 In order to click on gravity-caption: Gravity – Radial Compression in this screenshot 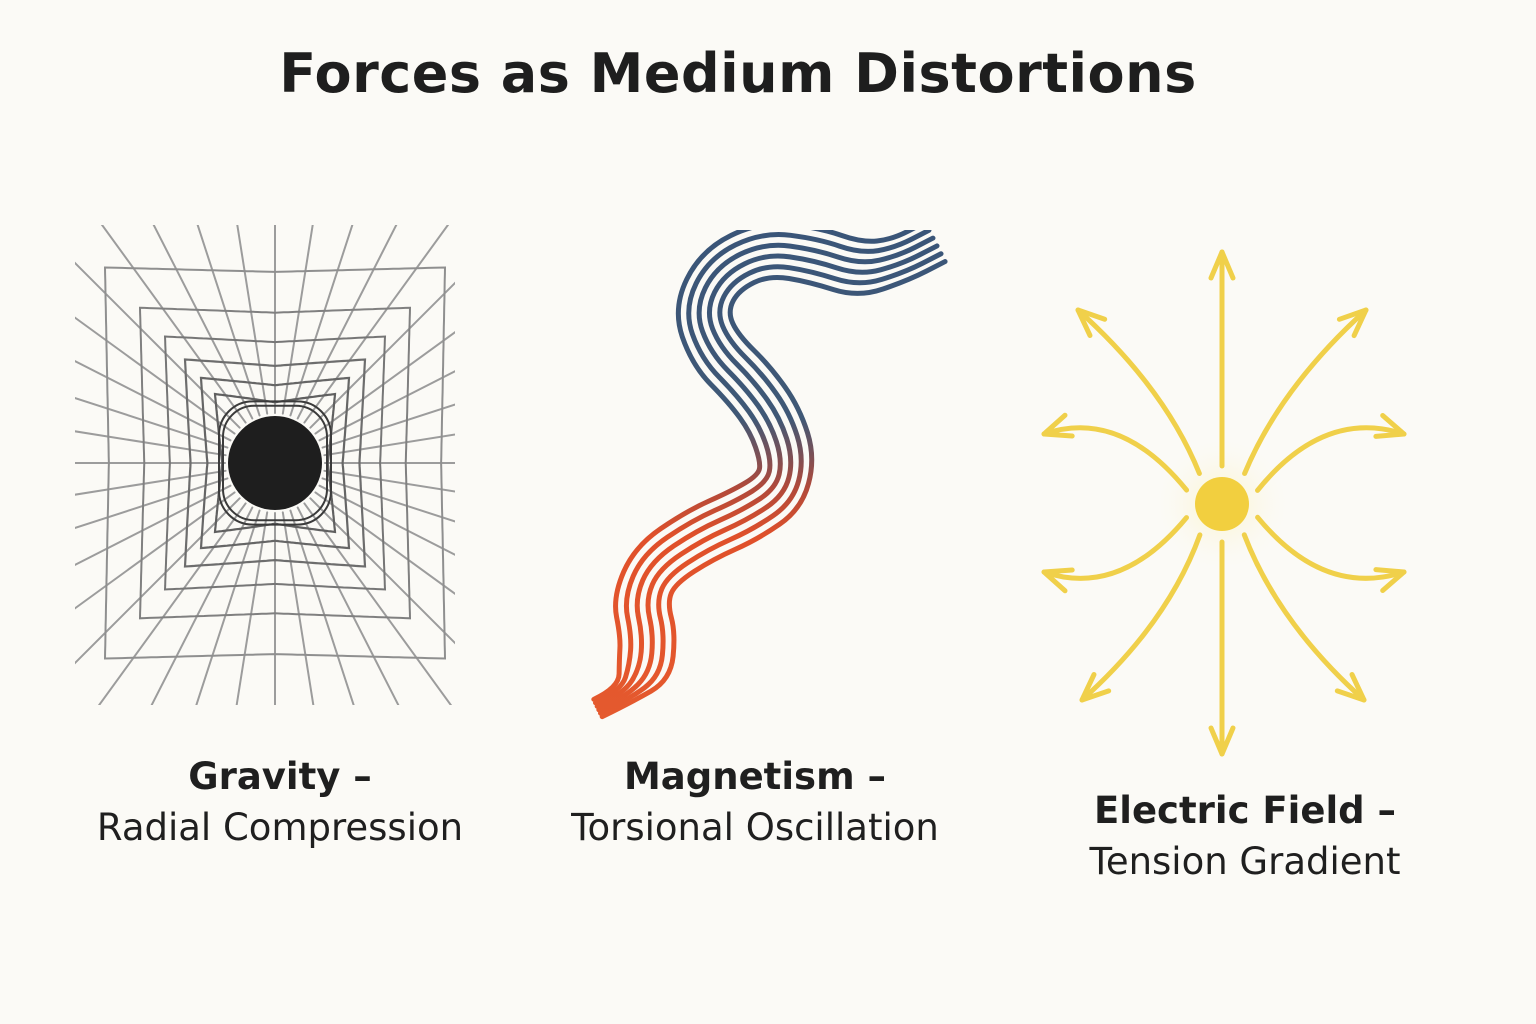, I will do `click(280, 802)`.